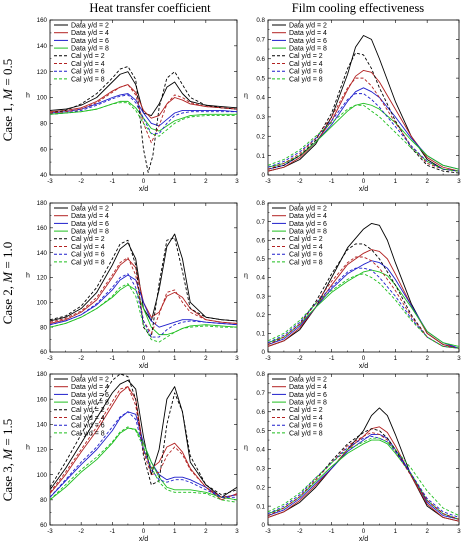 Image resolution: width=467 pixels, height=550 pixels. I want to click on series-line-data-y6, so click(143, 301).